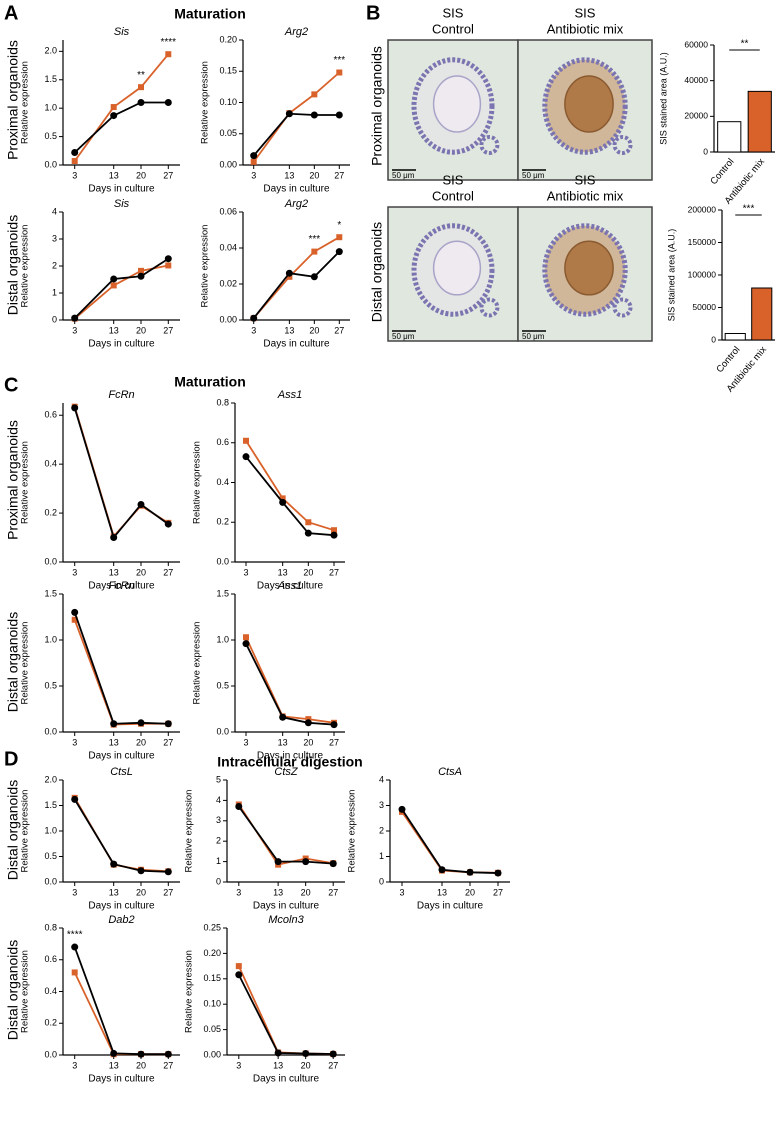 The width and height of the screenshot is (784, 1141). What do you see at coordinates (489, 307) in the screenshot?
I see `tissue-bud` at bounding box center [489, 307].